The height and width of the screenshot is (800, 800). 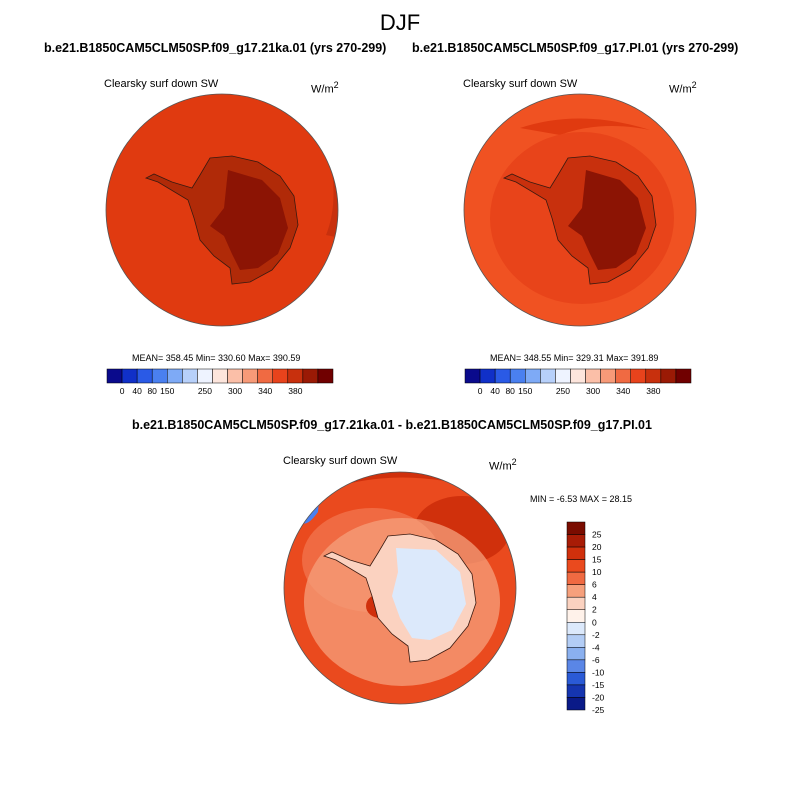 I want to click on panel1-colorbar-tick-label: 40, so click(x=137, y=391).